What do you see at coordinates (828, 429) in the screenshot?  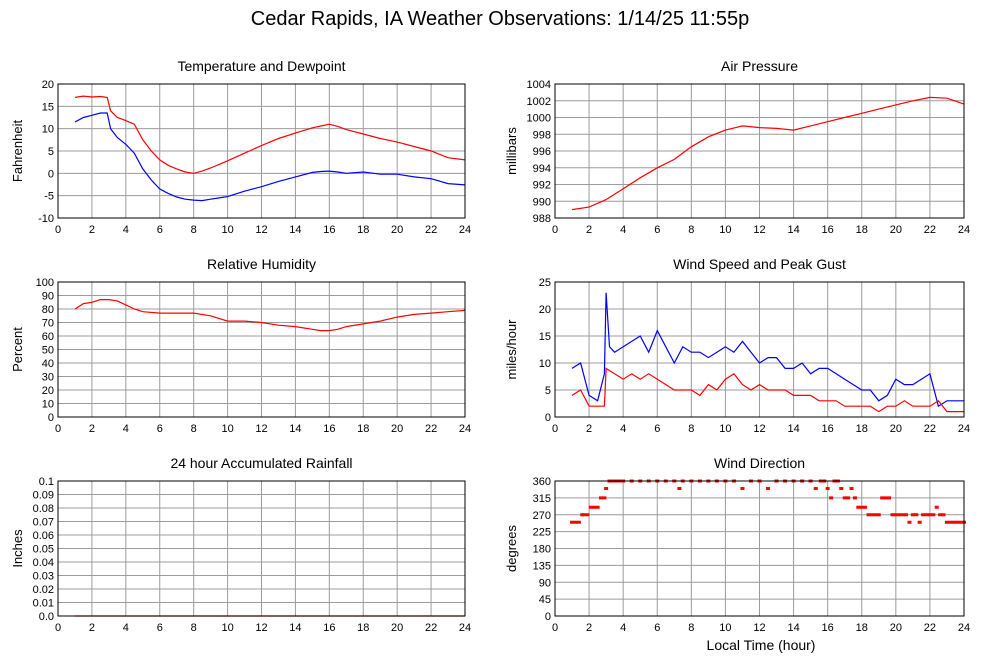 I see `wind-x-tick-label: 16` at bounding box center [828, 429].